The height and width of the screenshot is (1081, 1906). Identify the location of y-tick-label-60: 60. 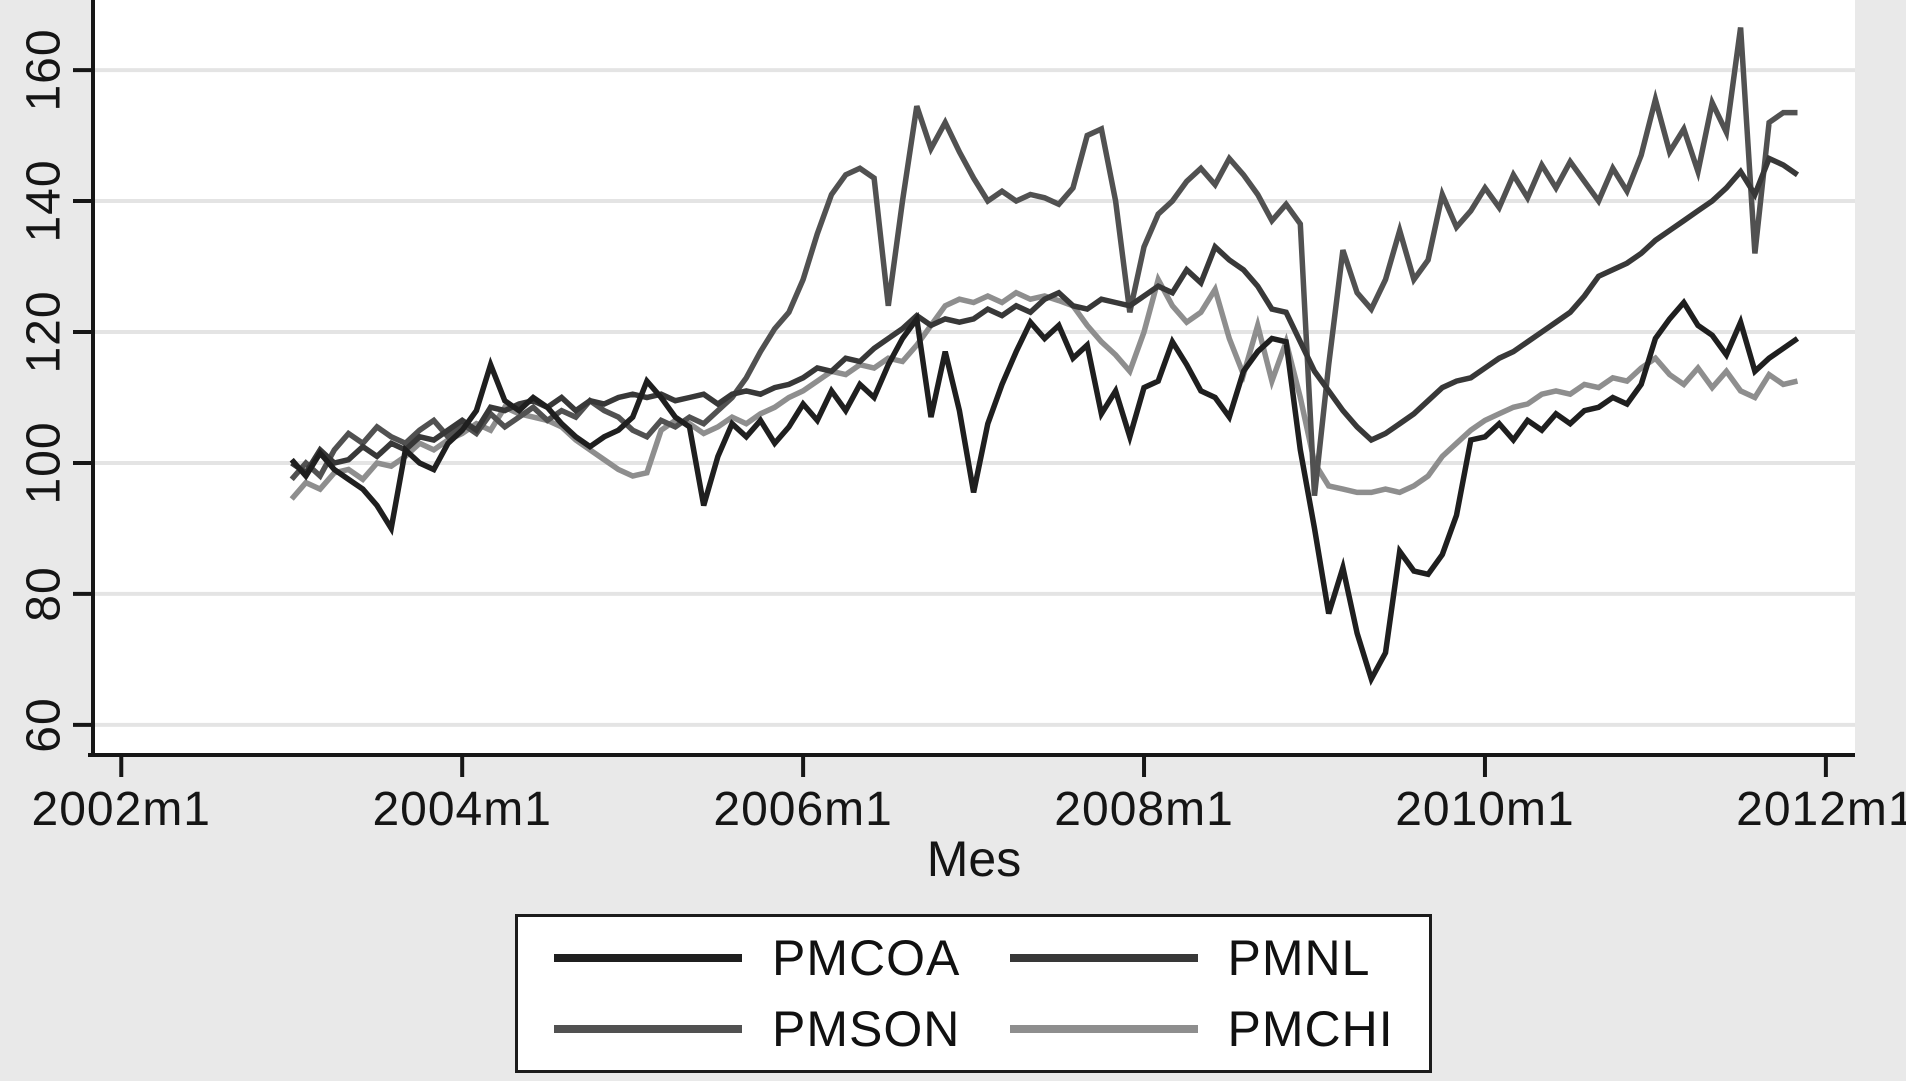
(44, 725).